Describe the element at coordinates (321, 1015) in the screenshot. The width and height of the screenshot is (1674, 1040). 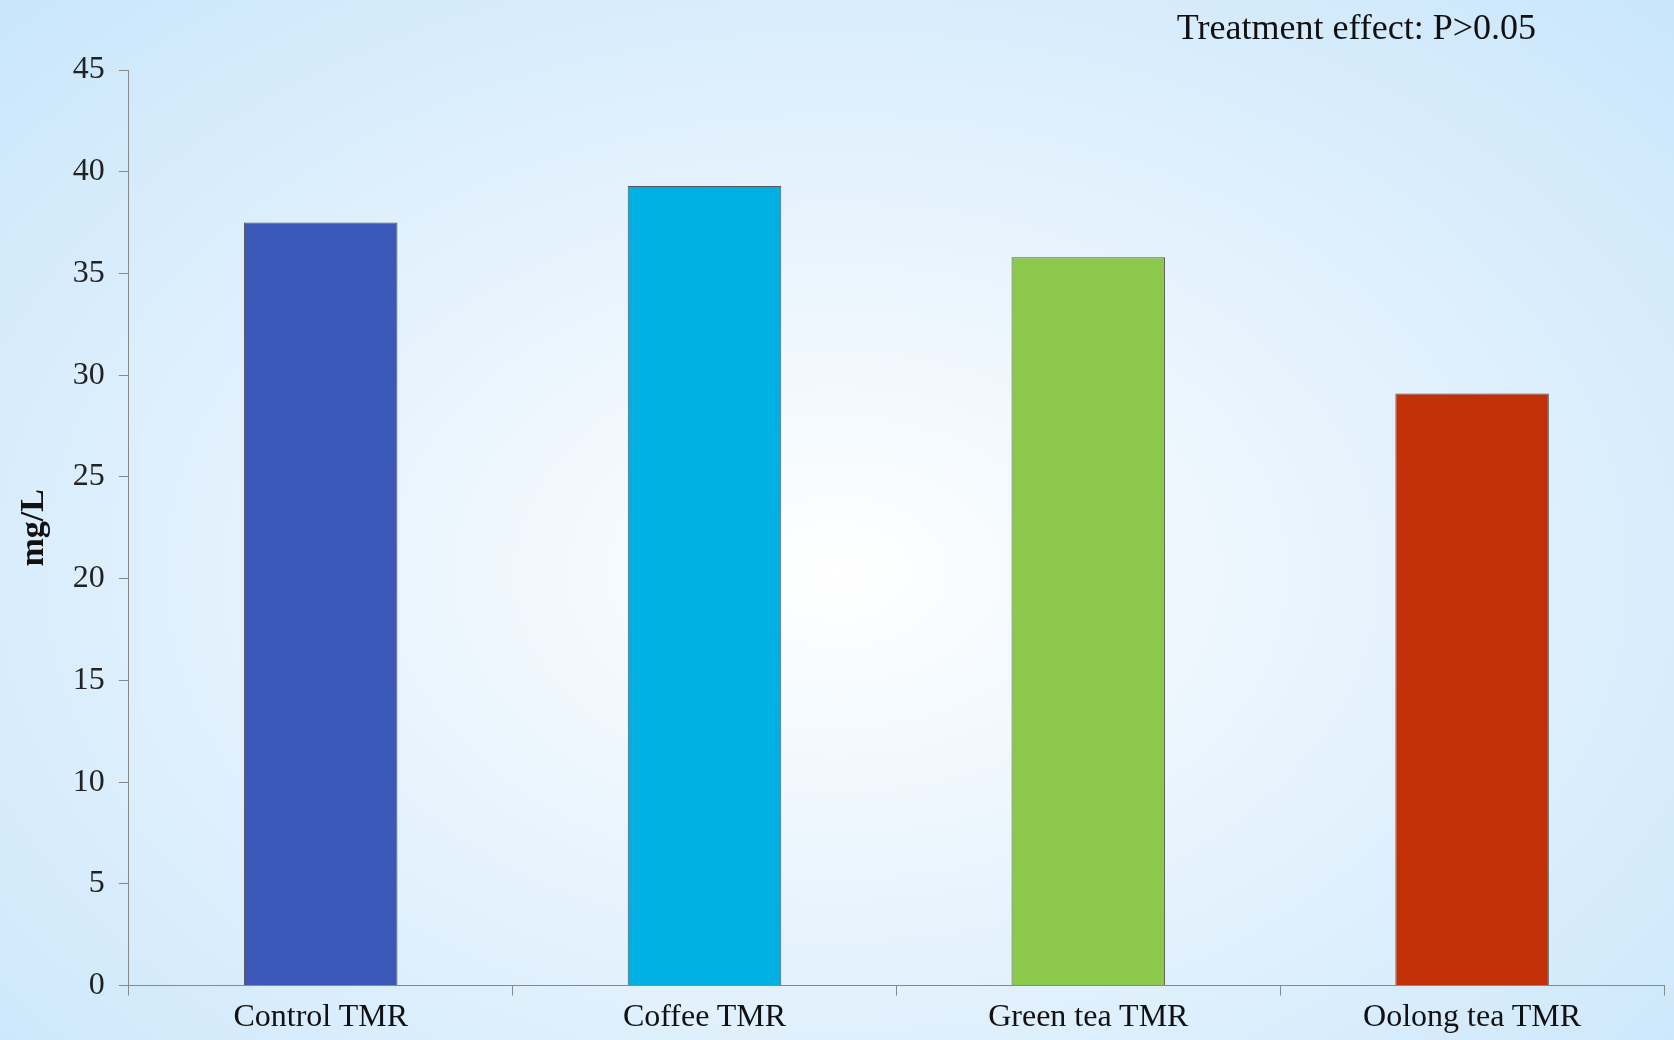
I see `x-tick-label: Control TMR` at that location.